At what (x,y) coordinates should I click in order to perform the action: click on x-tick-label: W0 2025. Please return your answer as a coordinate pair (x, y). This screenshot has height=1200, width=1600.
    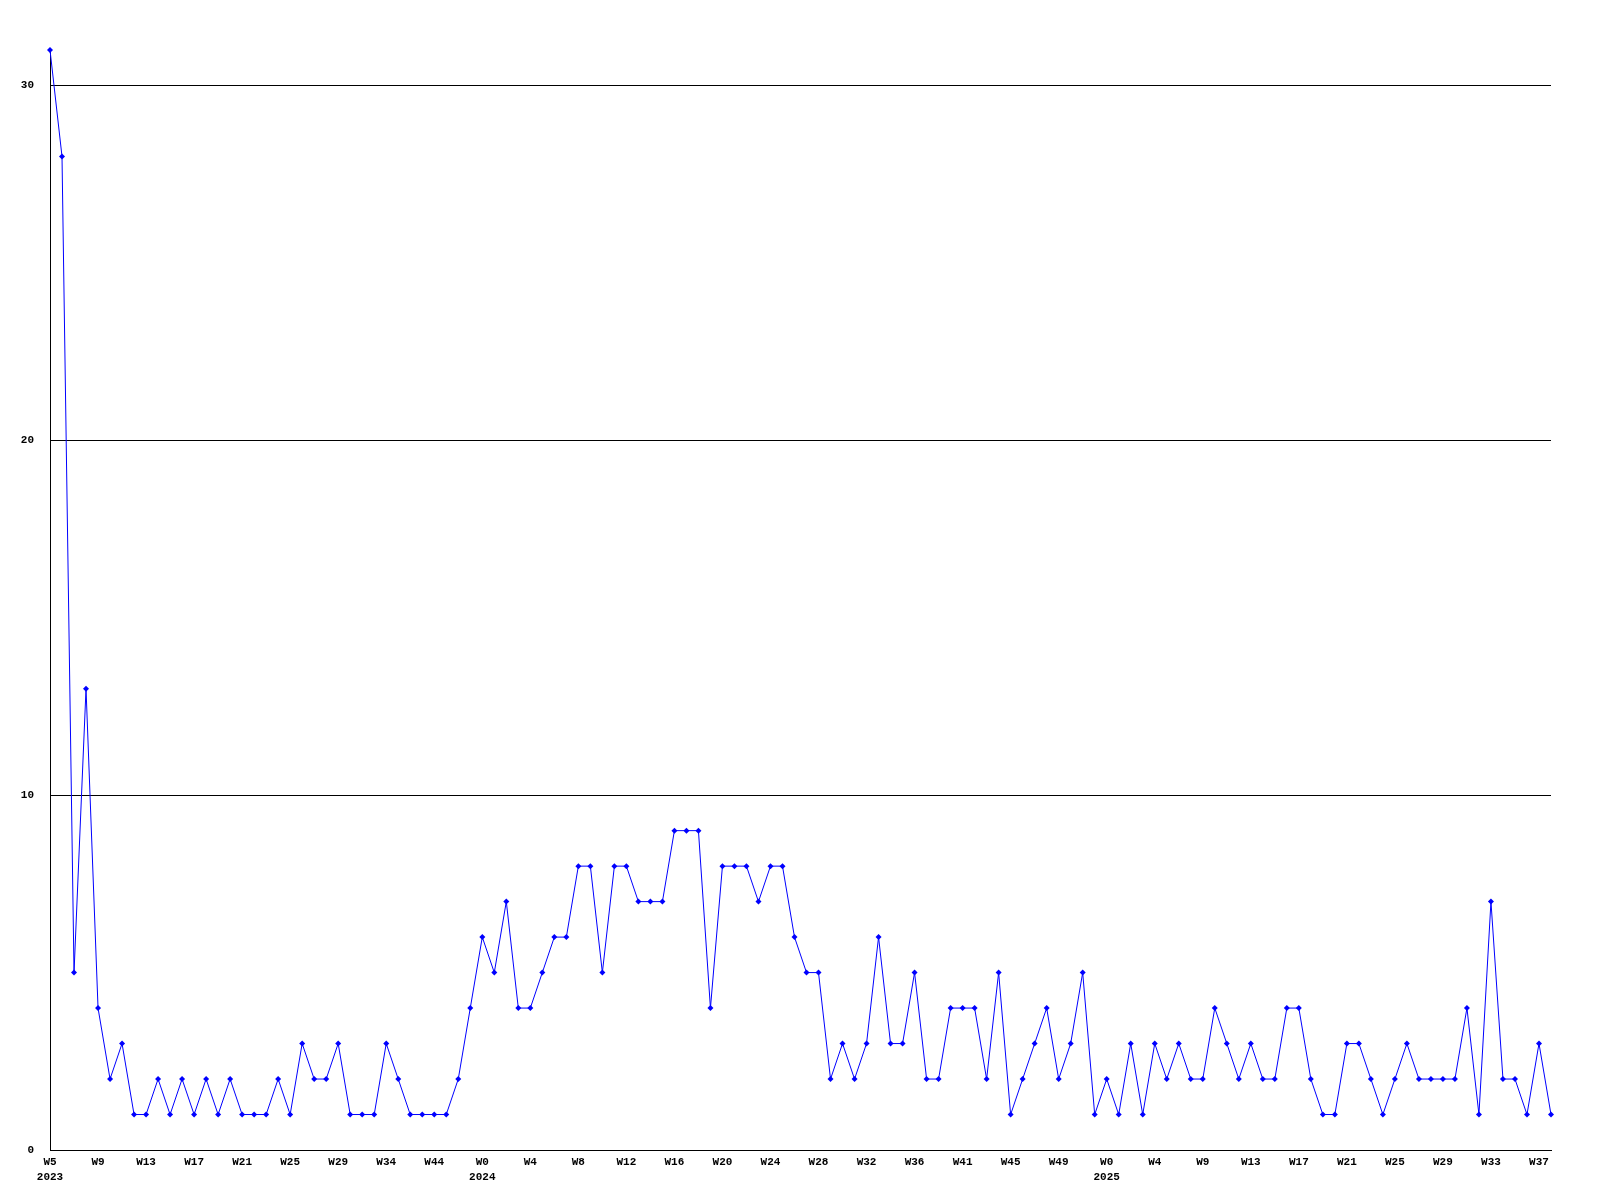
    Looking at the image, I should click on (1107, 1170).